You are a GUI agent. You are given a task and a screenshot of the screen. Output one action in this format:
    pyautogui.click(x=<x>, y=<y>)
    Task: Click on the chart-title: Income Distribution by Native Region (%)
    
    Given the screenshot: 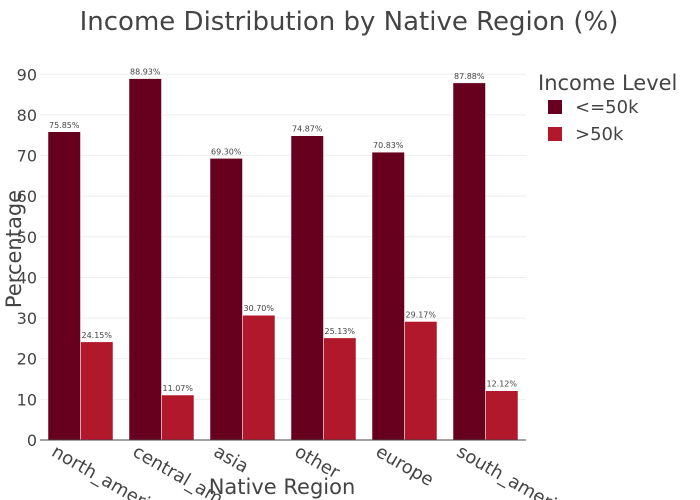 What is the action you would take?
    pyautogui.click(x=349, y=22)
    